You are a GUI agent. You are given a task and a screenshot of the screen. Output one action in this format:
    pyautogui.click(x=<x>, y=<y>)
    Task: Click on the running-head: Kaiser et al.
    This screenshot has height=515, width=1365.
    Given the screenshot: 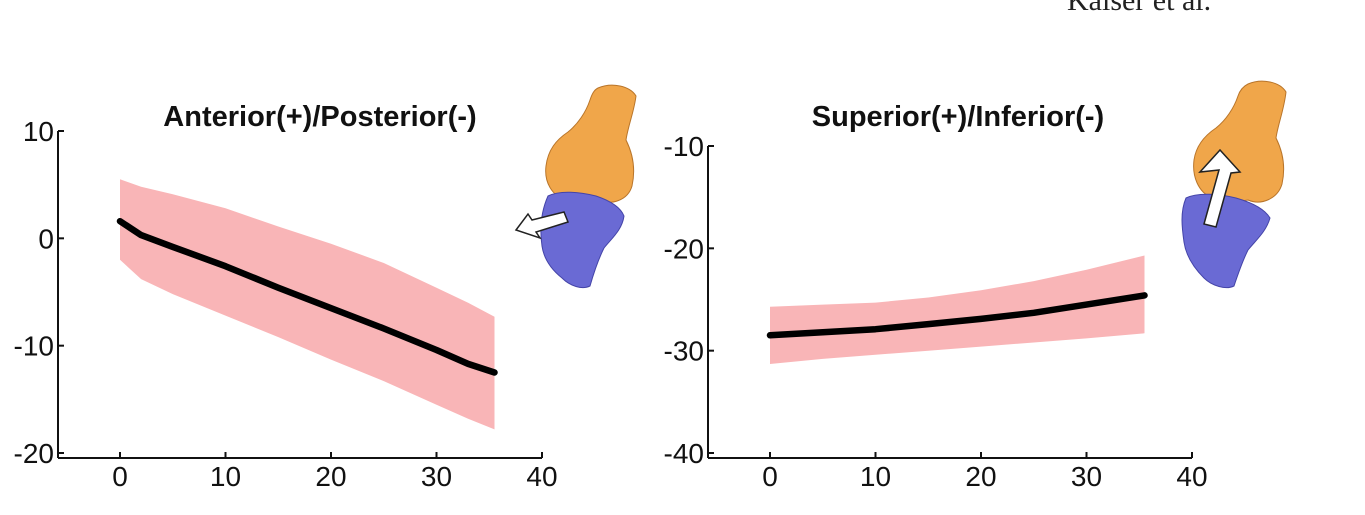 What is the action you would take?
    pyautogui.click(x=1139, y=8)
    